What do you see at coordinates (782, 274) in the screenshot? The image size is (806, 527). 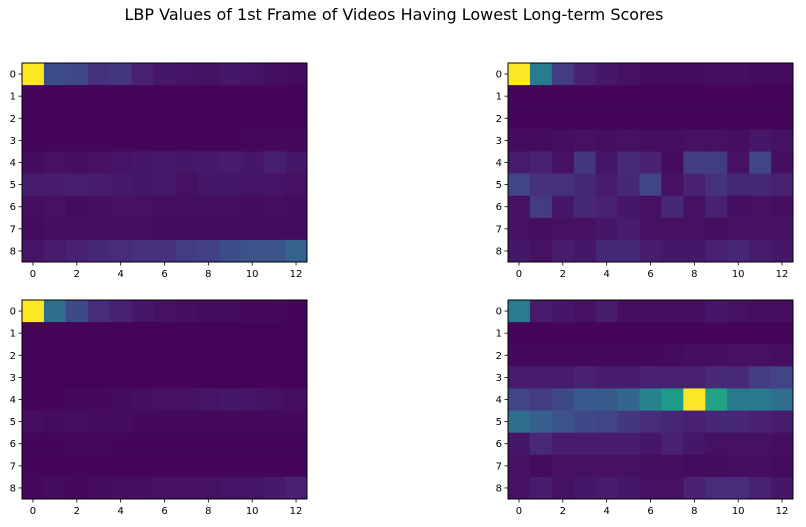 I see `x-tick-label: 12` at bounding box center [782, 274].